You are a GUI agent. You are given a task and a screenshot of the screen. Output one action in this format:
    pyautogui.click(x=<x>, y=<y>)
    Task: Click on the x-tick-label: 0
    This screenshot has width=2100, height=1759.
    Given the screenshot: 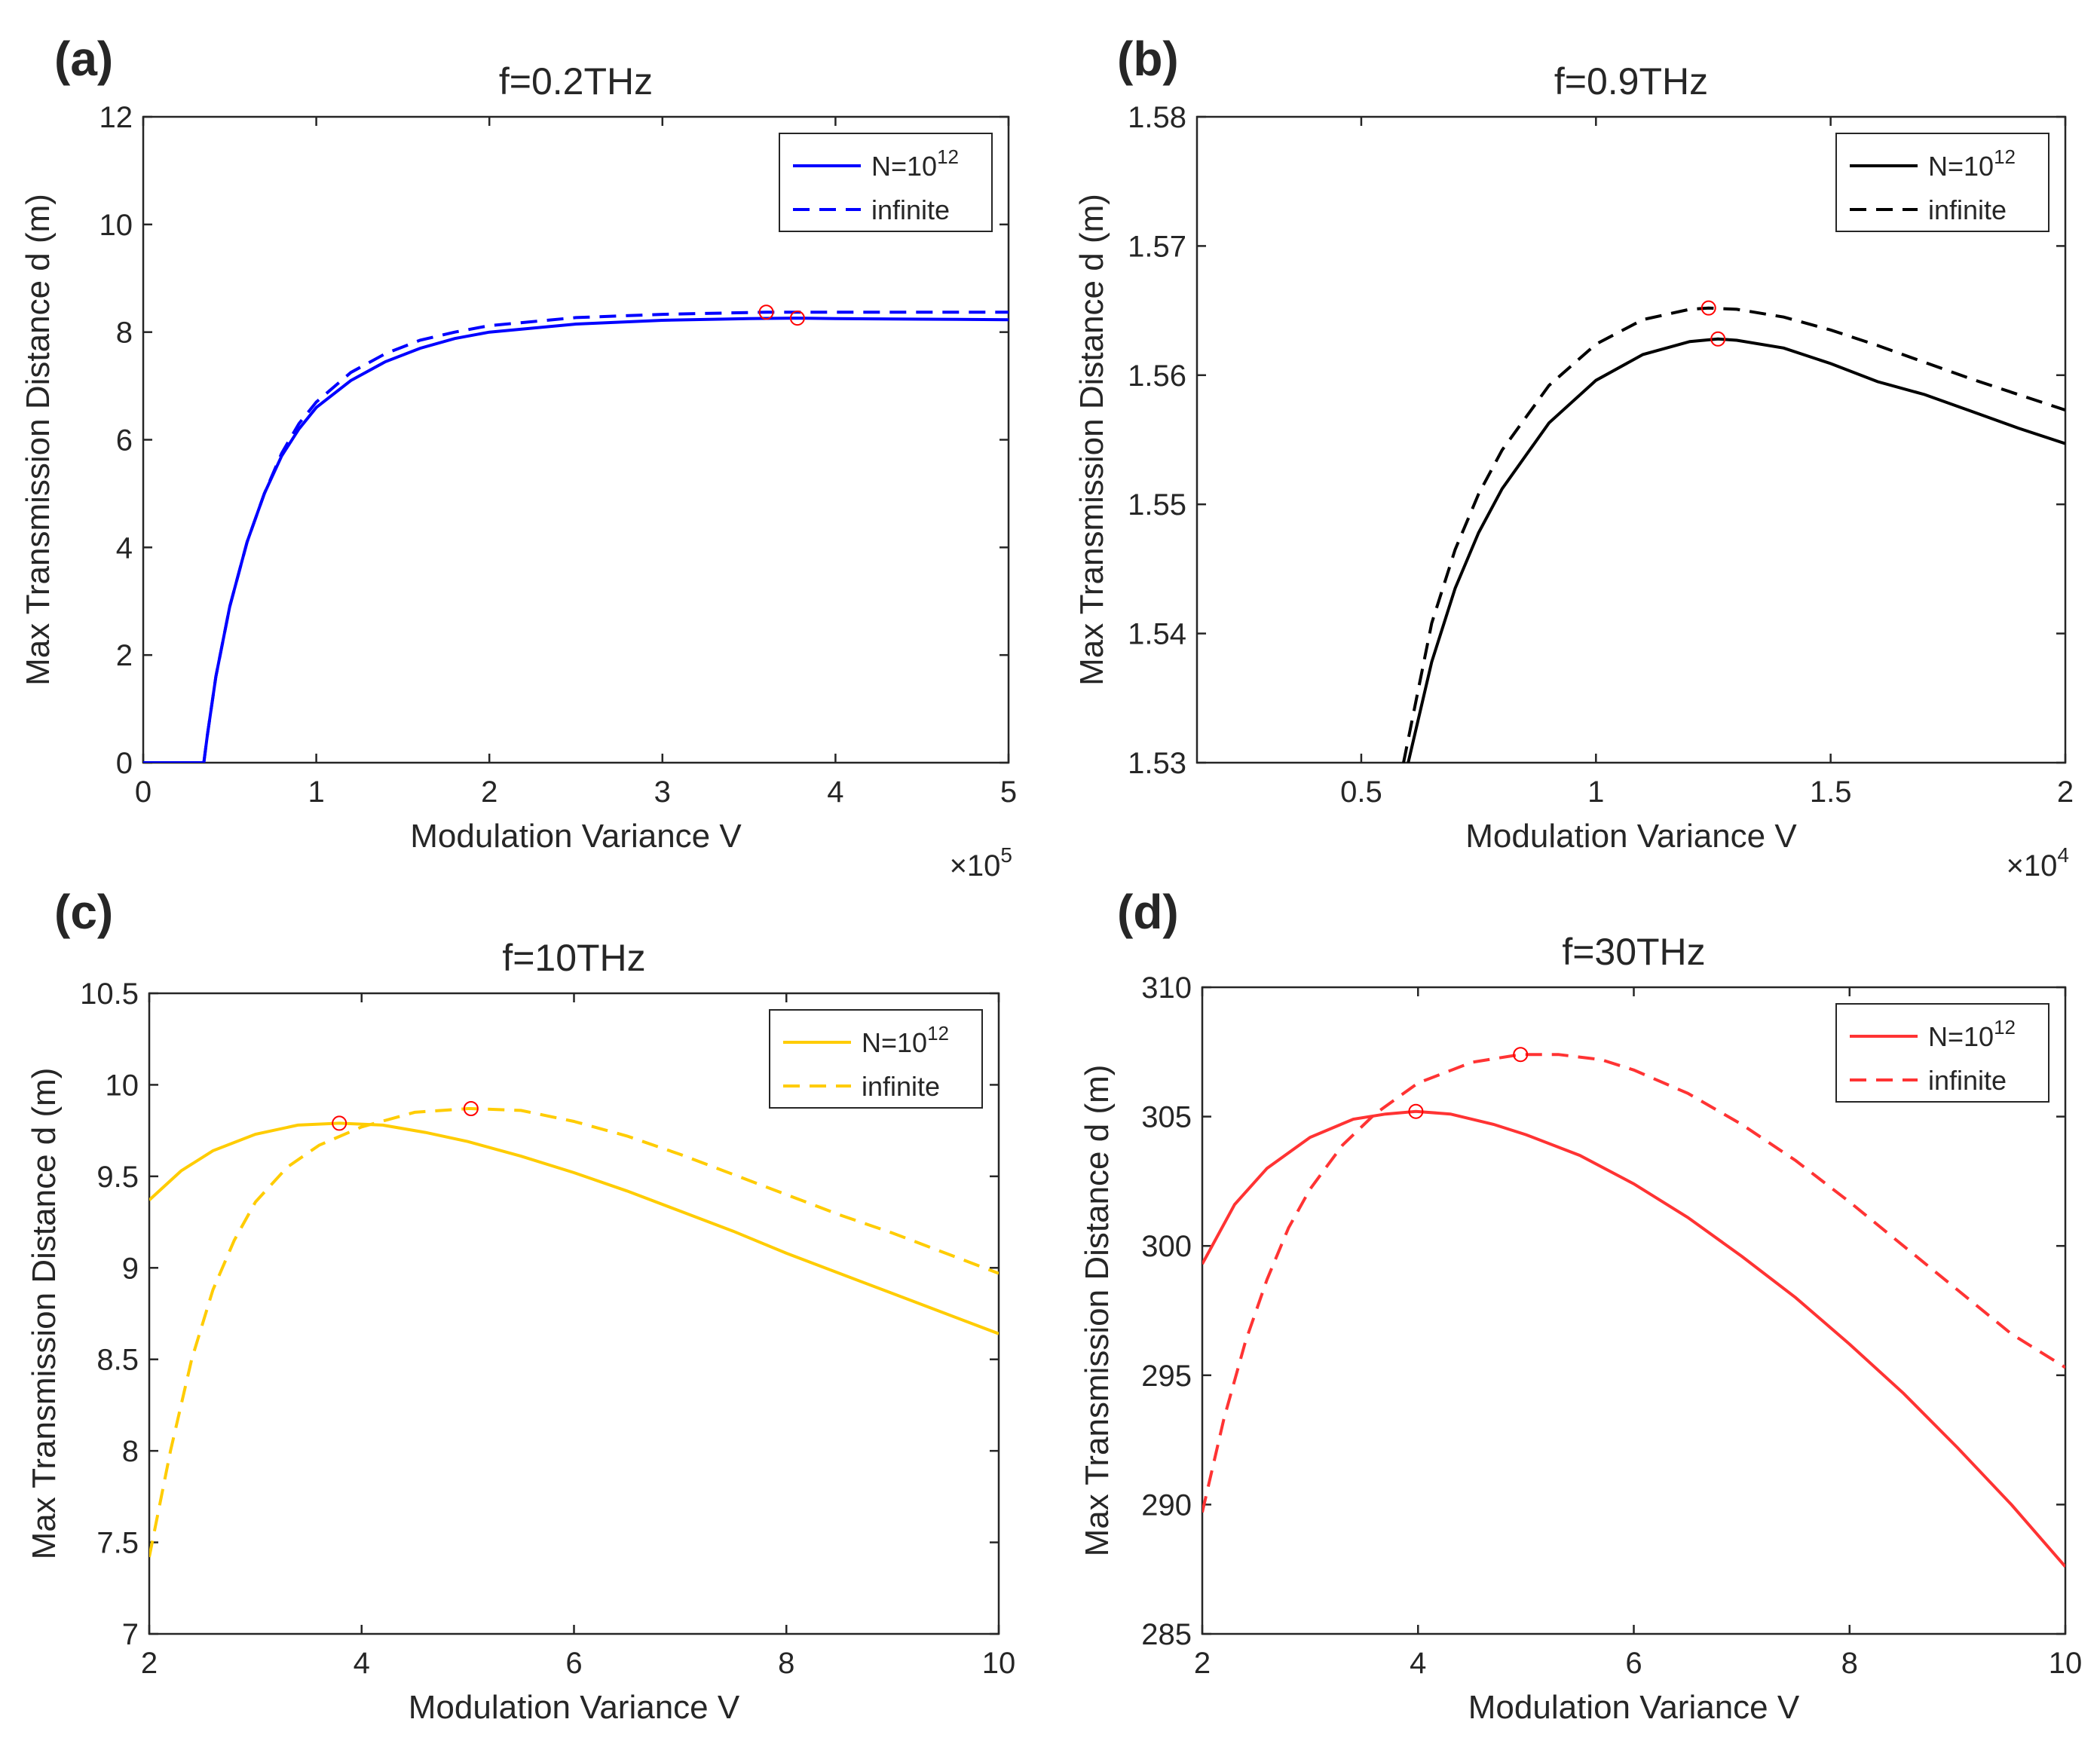 What is the action you would take?
    pyautogui.click(x=143, y=792)
    